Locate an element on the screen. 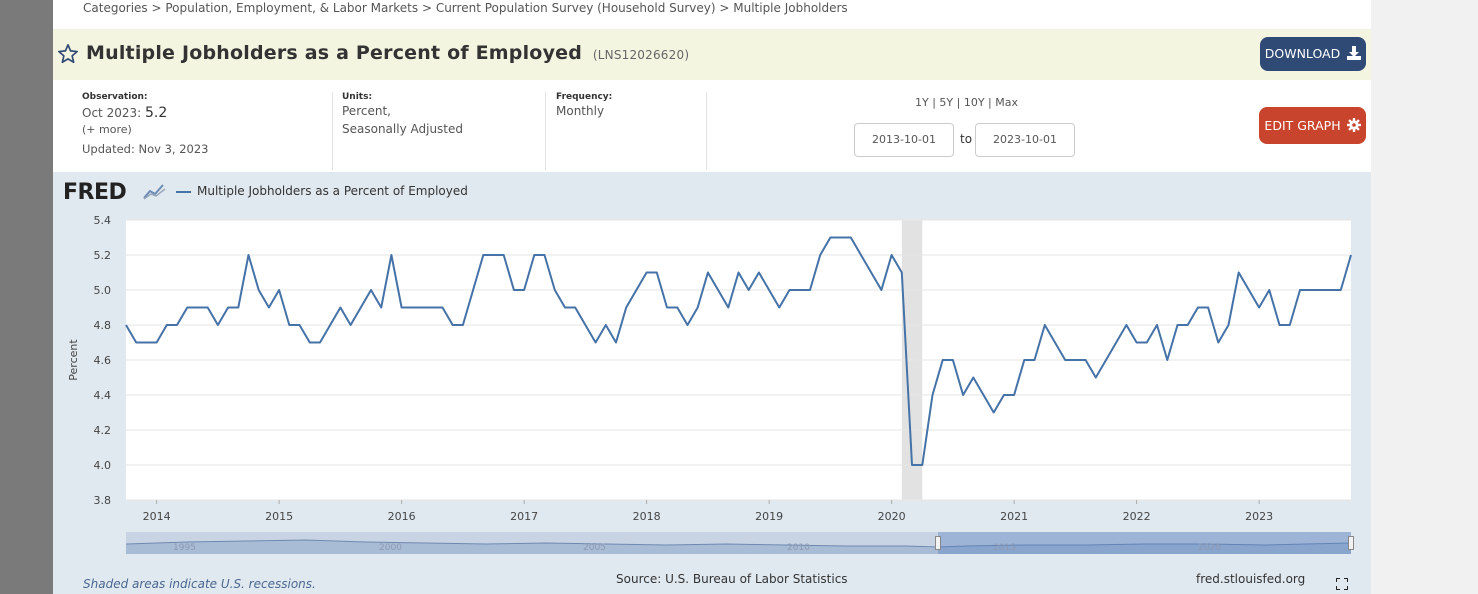 The height and width of the screenshot is (594, 1478). x-tick-label: 2022 is located at coordinates (1137, 516).